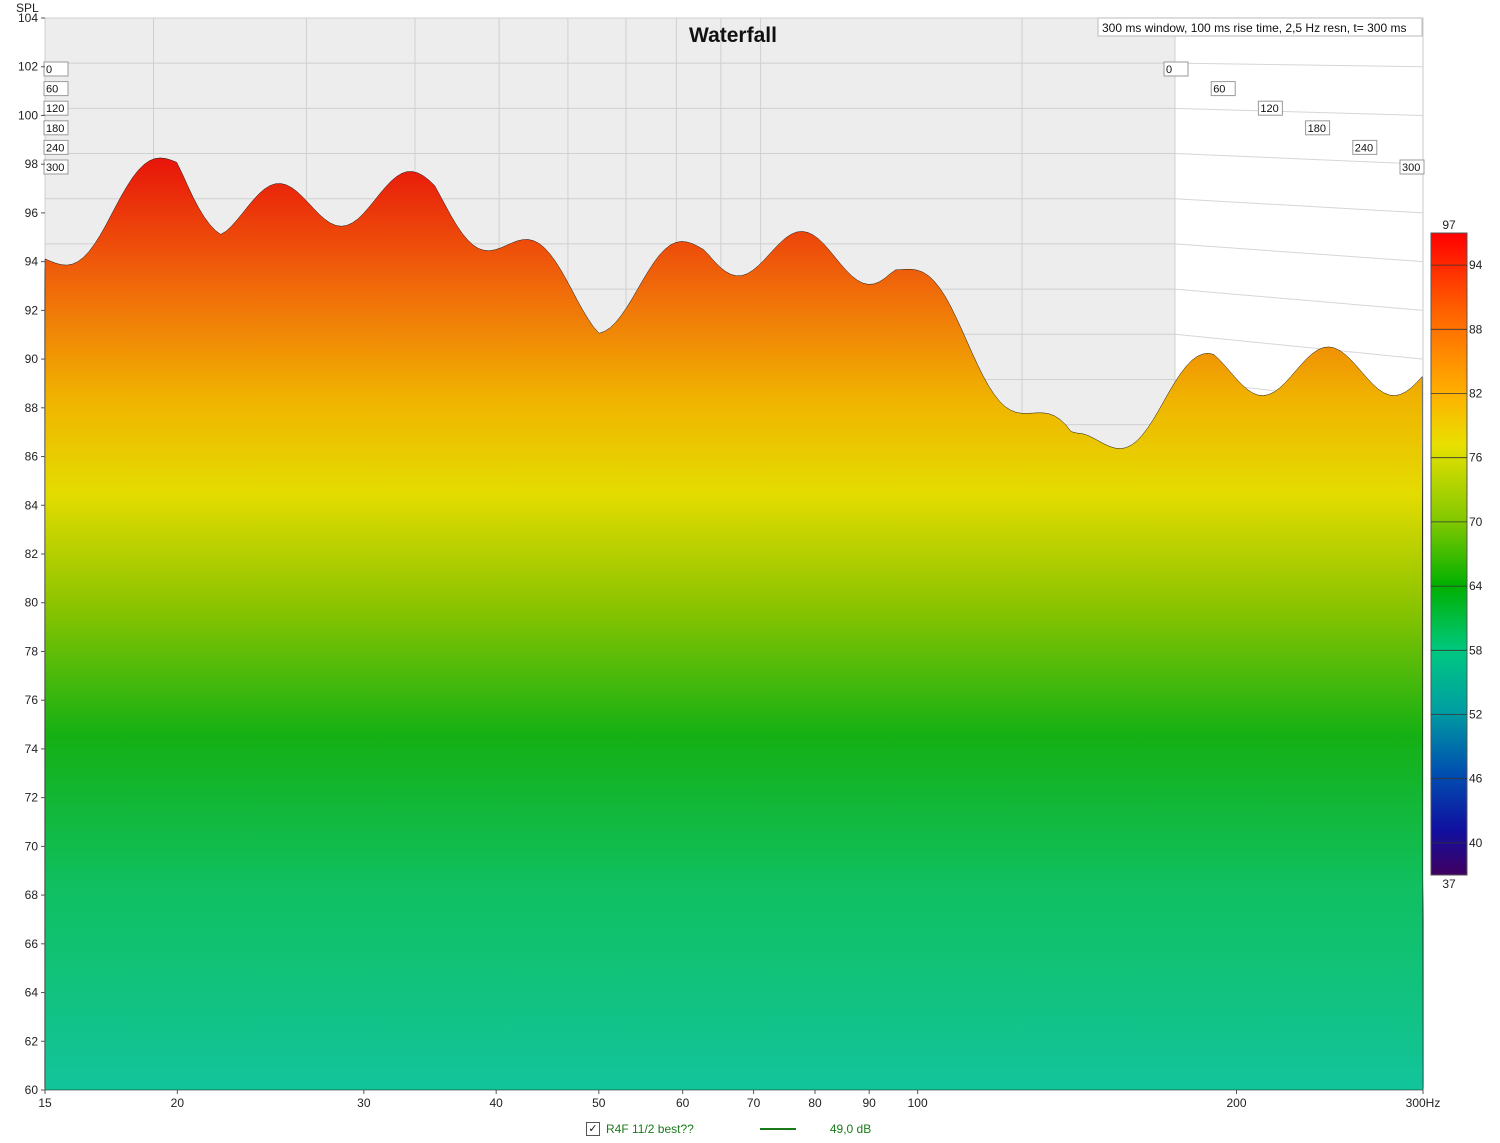 This screenshot has width=1500, height=1143. Describe the element at coordinates (1476, 265) in the screenshot. I see `colorbar-tick-label: 94` at that location.